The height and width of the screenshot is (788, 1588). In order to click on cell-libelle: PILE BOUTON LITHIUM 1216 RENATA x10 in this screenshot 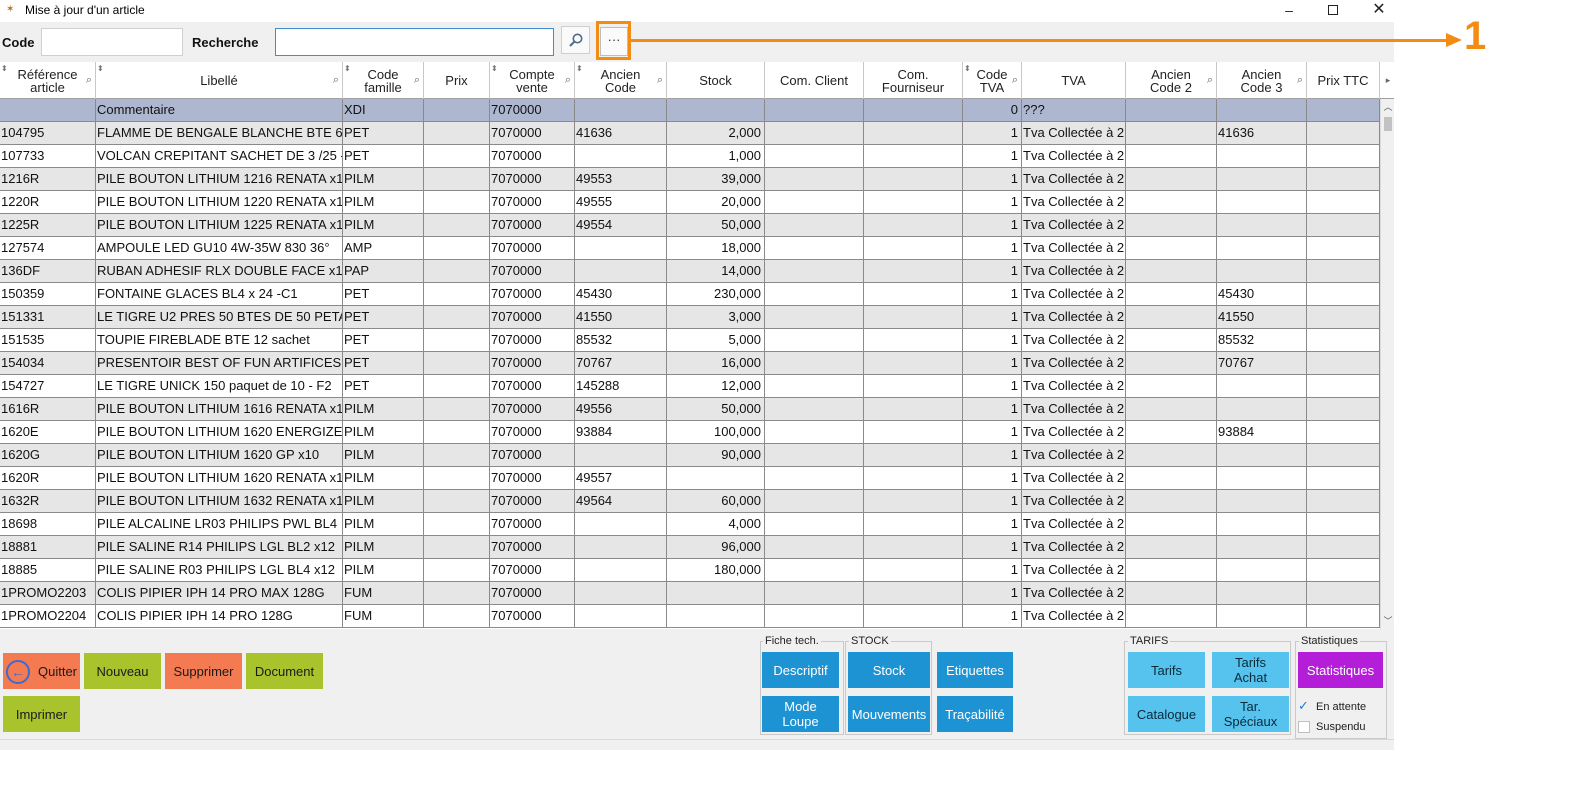, I will do `click(219, 179)`.